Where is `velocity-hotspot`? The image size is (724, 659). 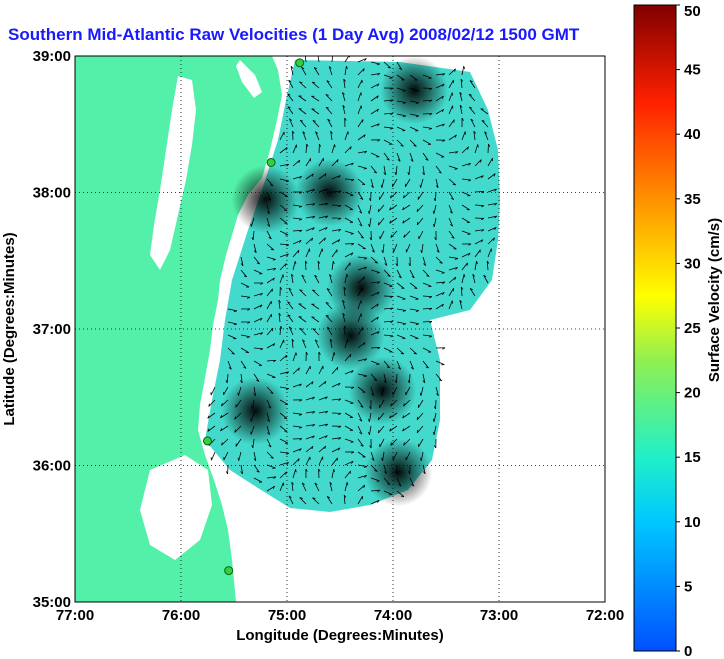 velocity-hotspot is located at coordinates (414, 90).